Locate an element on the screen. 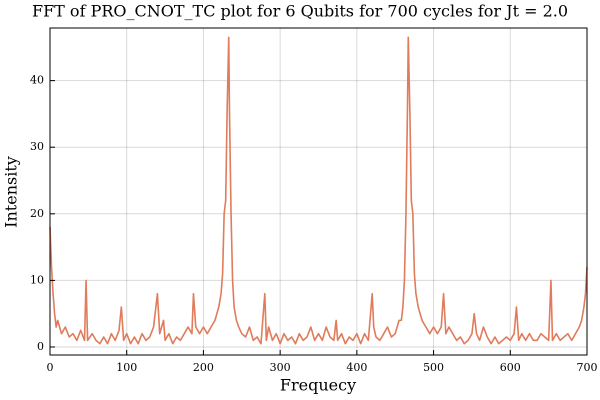 The height and width of the screenshot is (400, 600). x-tick-label: 700 is located at coordinates (587, 367).